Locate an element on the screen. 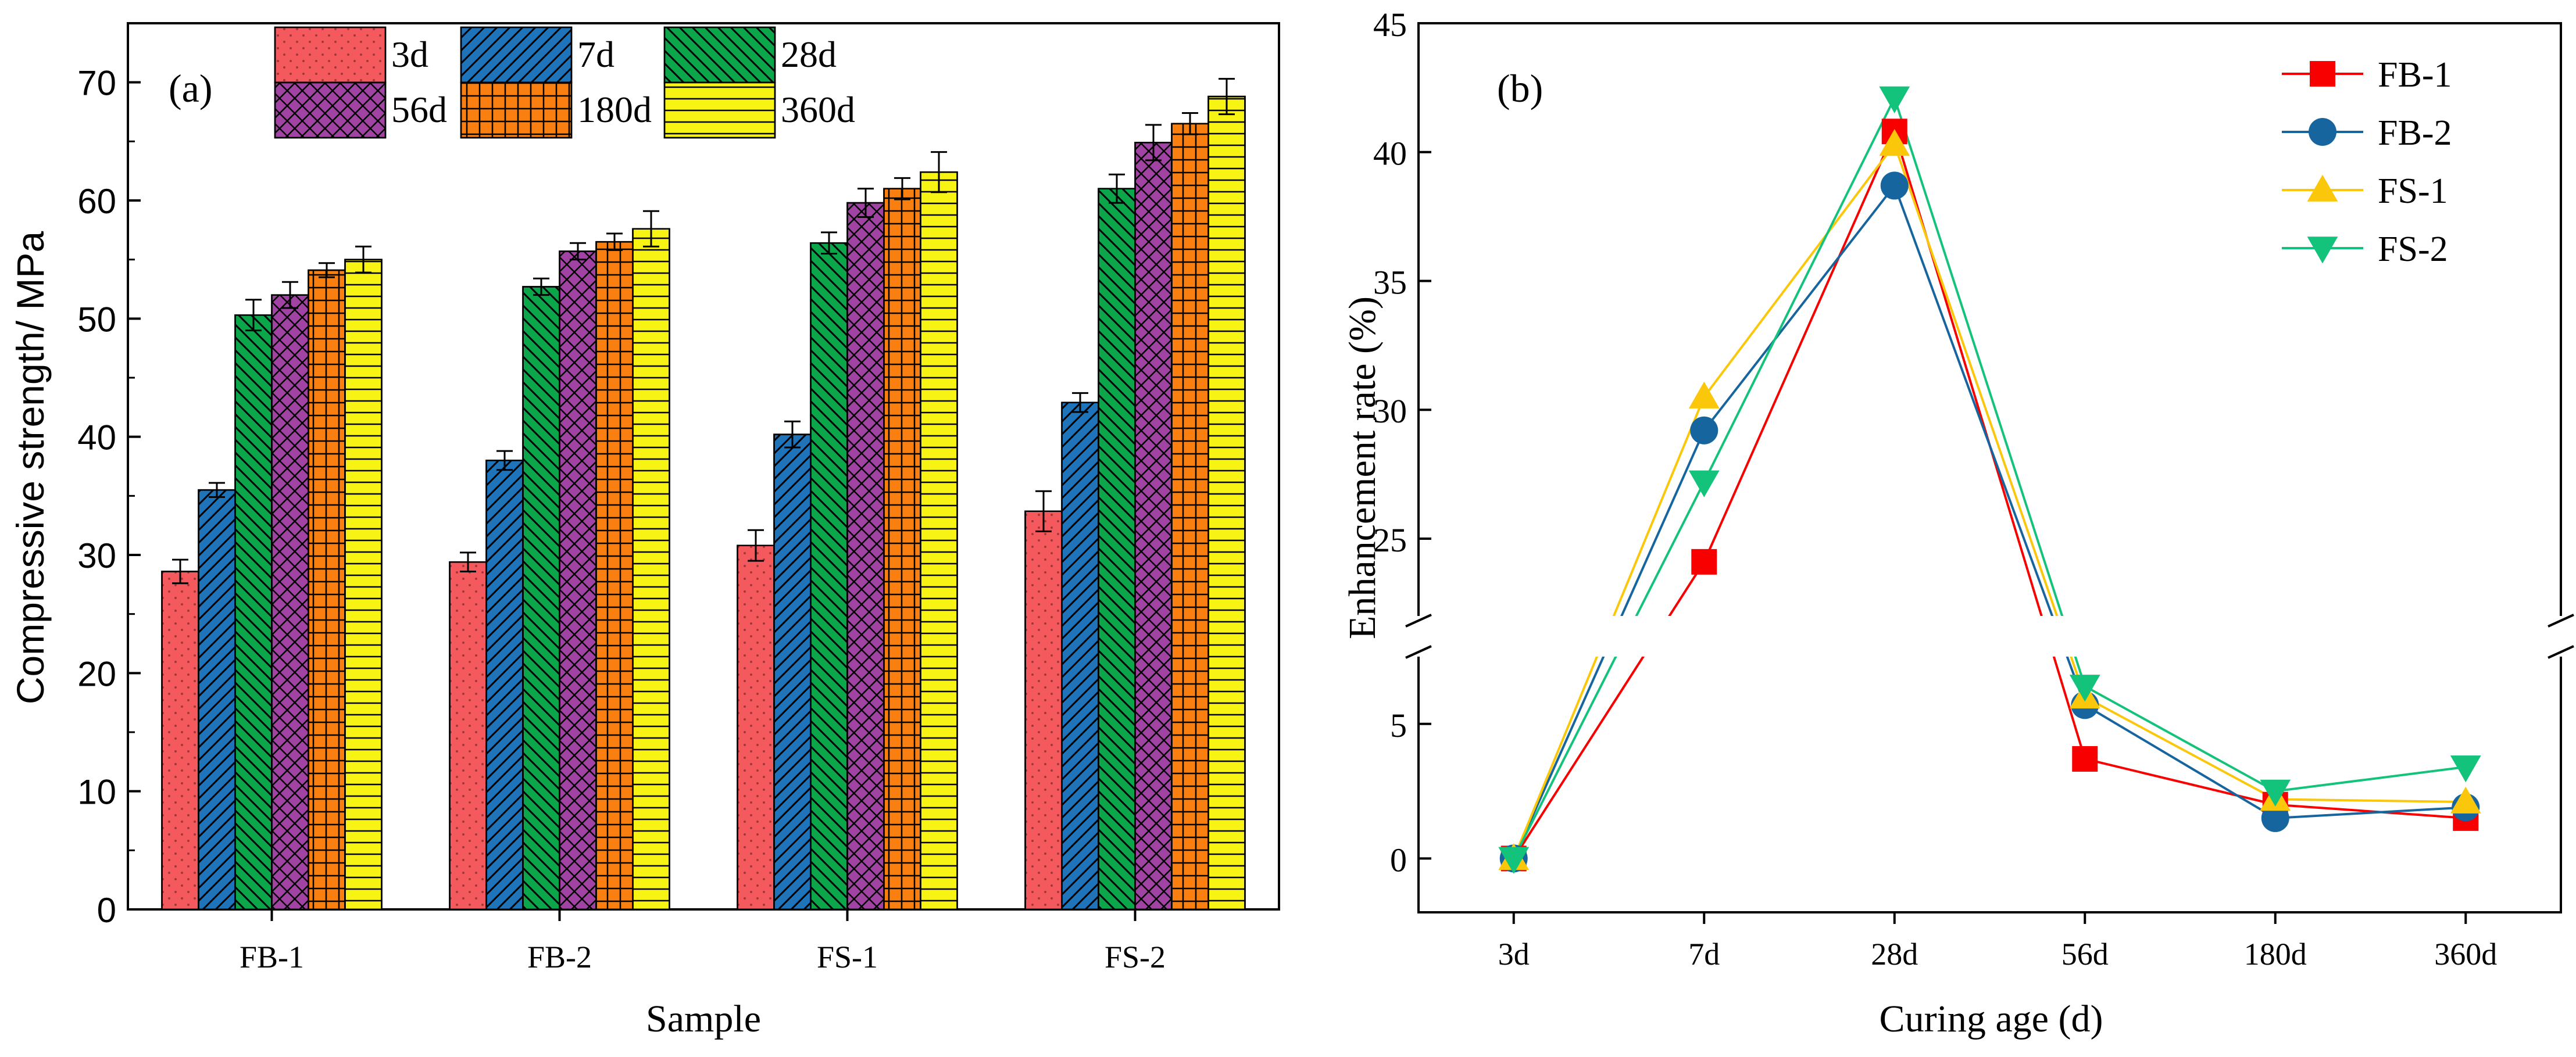 This screenshot has height=1057, width=2576. x-tick-label-b: 3d is located at coordinates (1514, 954).